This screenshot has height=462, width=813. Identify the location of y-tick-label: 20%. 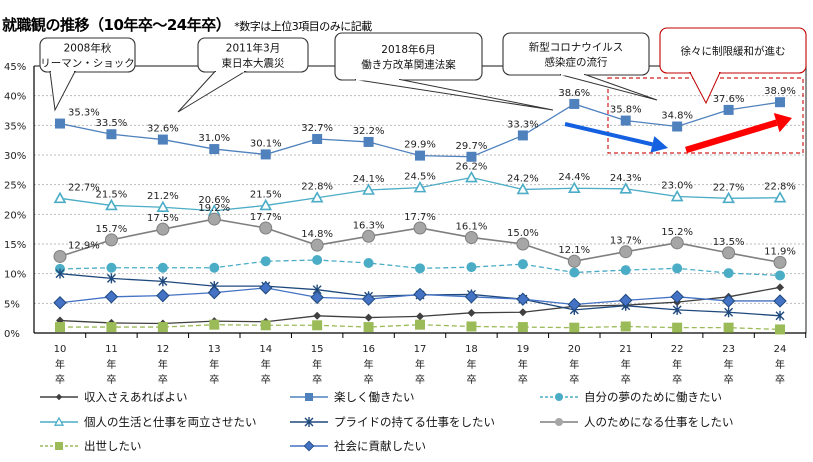
(15, 215).